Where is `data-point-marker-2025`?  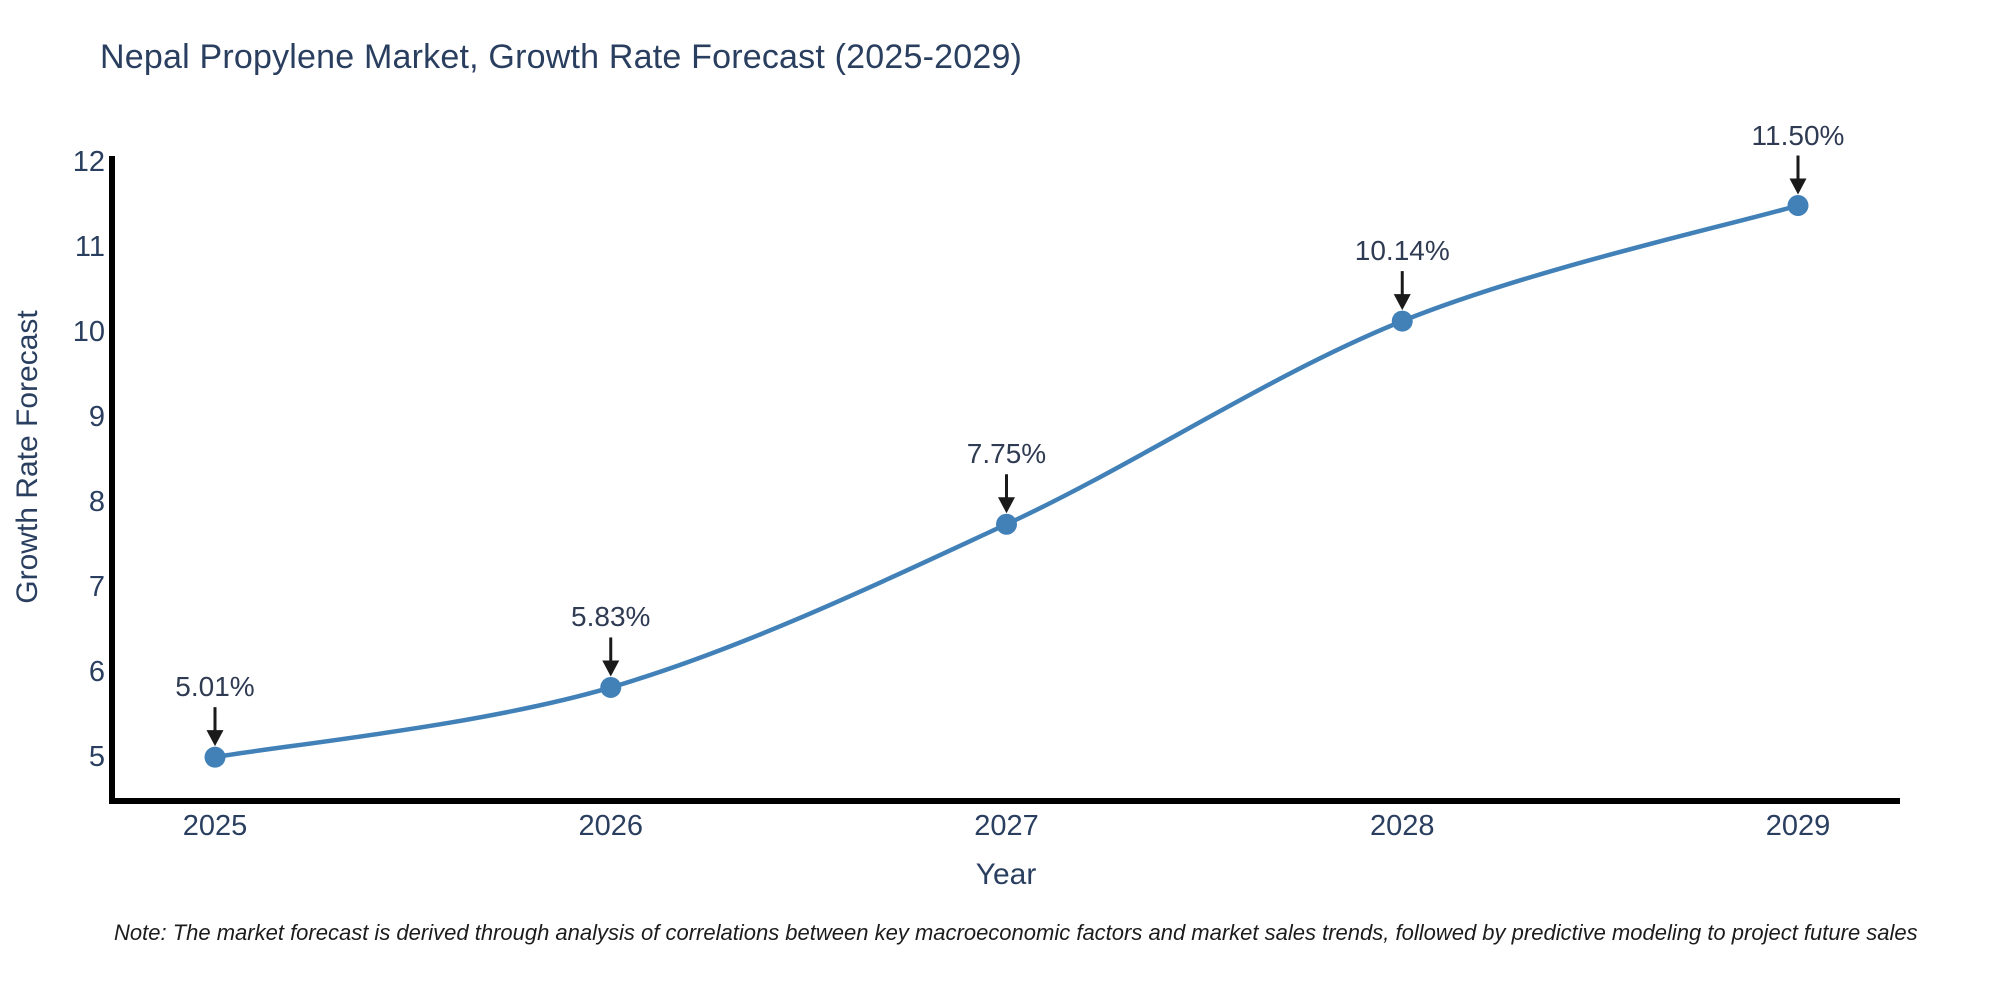
data-point-marker-2025 is located at coordinates (215, 757).